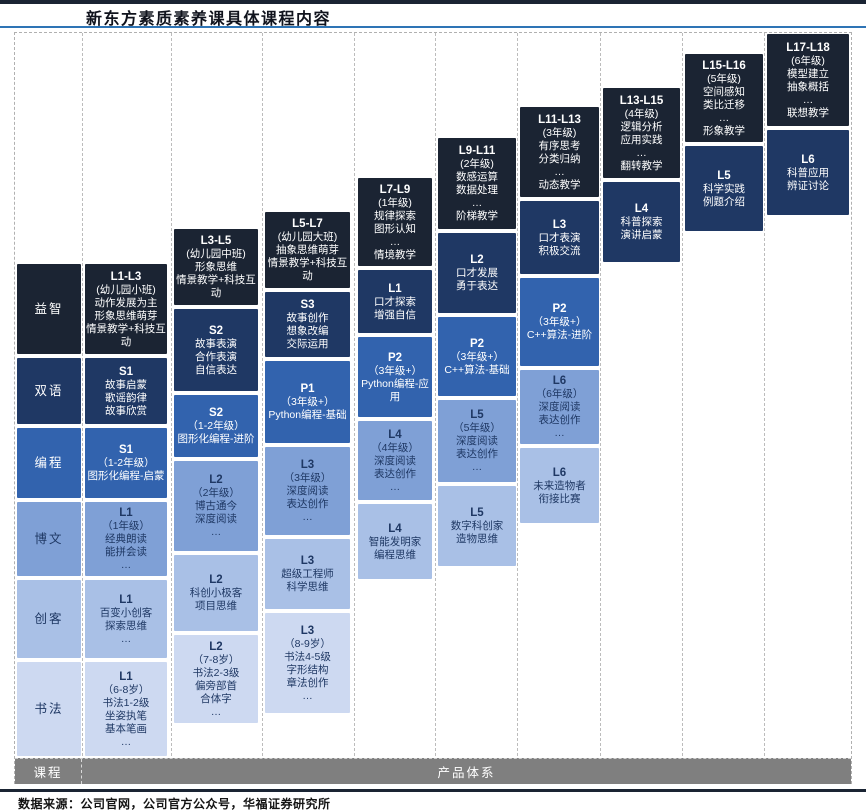 Image resolution: width=866 pixels, height=812 pixels. What do you see at coordinates (209, 19) in the screenshot?
I see `page-title: 新东方素质素养课具体课程内容` at bounding box center [209, 19].